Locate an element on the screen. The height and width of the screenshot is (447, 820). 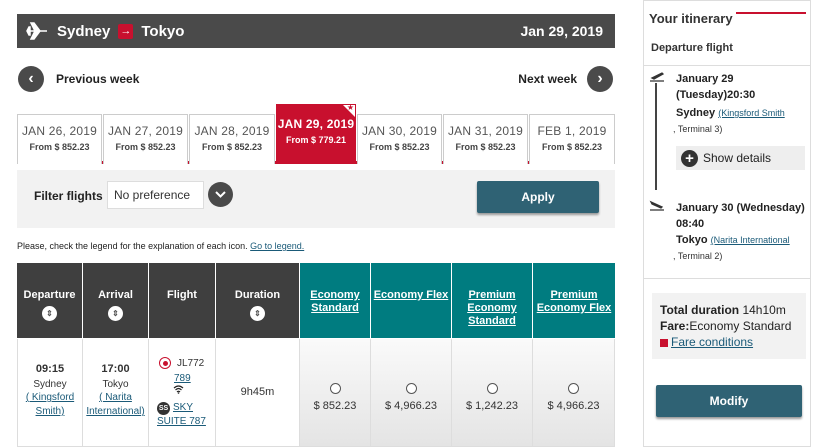
header-label: Flight is located at coordinates (182, 295).